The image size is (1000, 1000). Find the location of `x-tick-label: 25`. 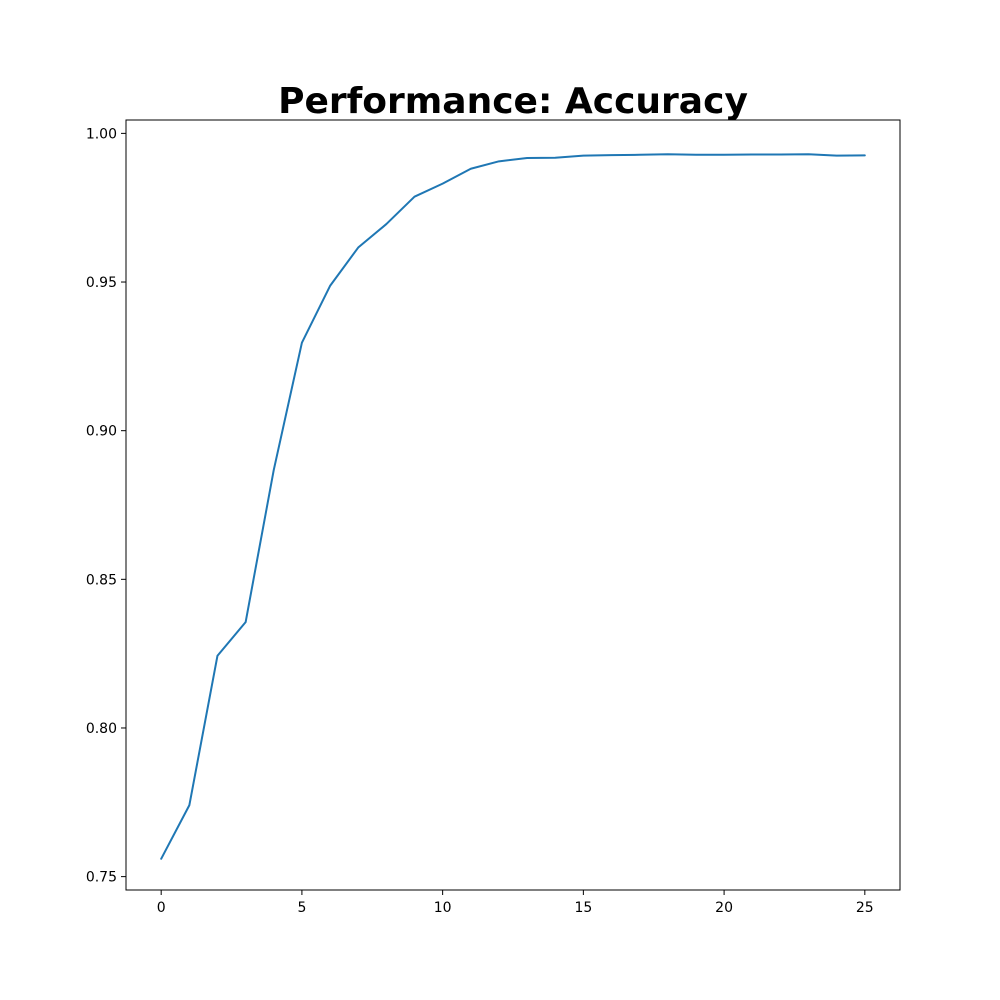

x-tick-label: 25 is located at coordinates (865, 908).